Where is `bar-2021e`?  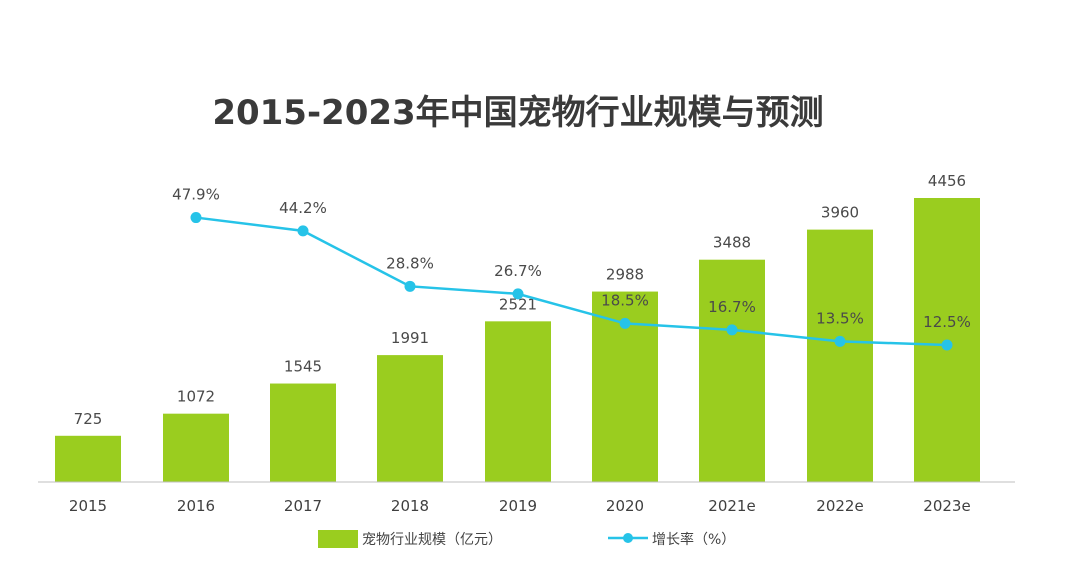
bar-2021e is located at coordinates (732, 370).